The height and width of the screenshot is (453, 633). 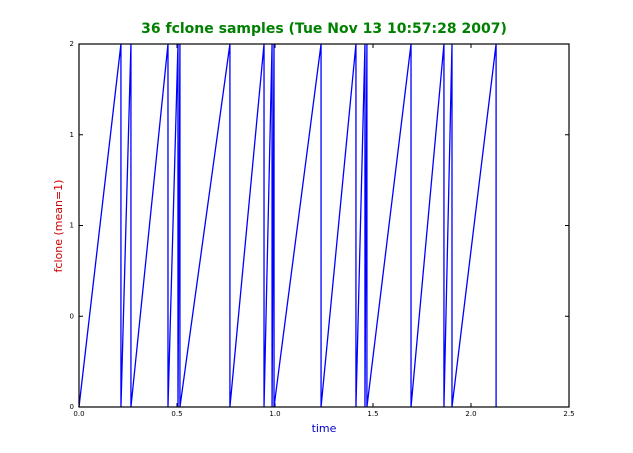 What do you see at coordinates (78, 414) in the screenshot?
I see `x-tick-label: 0.0` at bounding box center [78, 414].